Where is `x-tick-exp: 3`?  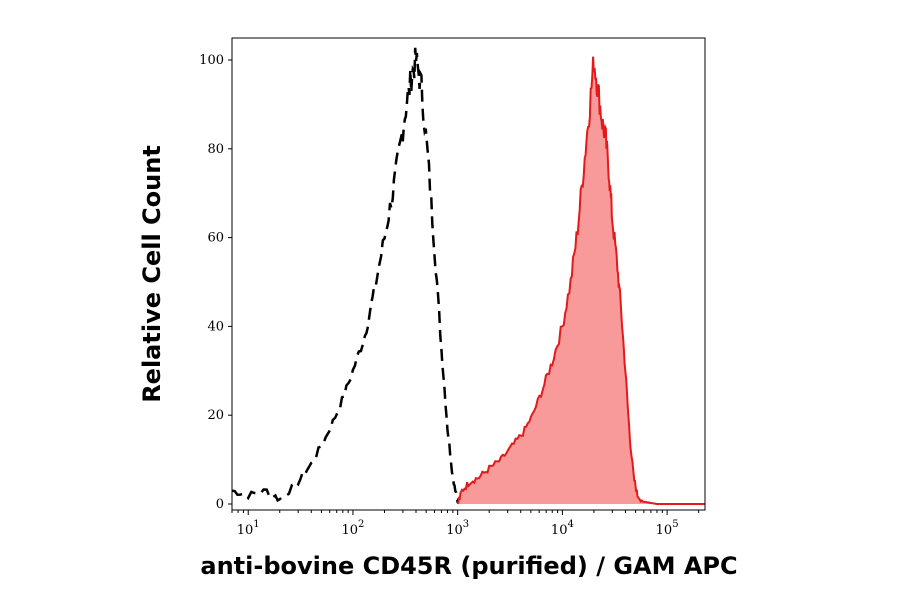 x-tick-exp: 3 is located at coordinates (466, 524).